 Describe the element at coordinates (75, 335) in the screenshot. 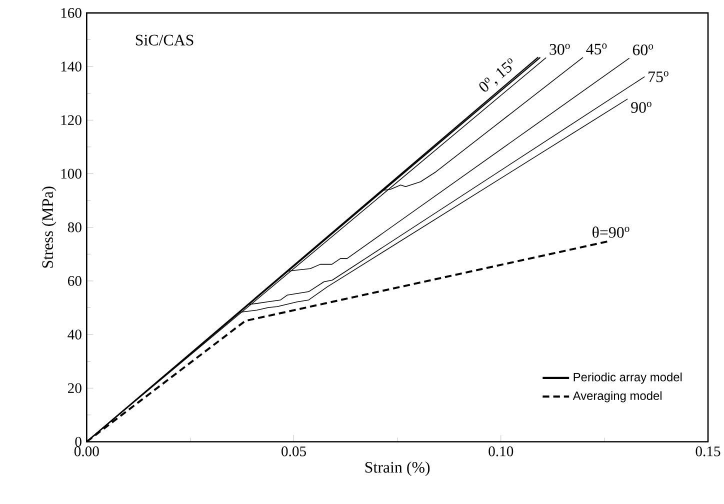

I see `y-tick-label: 40` at that location.